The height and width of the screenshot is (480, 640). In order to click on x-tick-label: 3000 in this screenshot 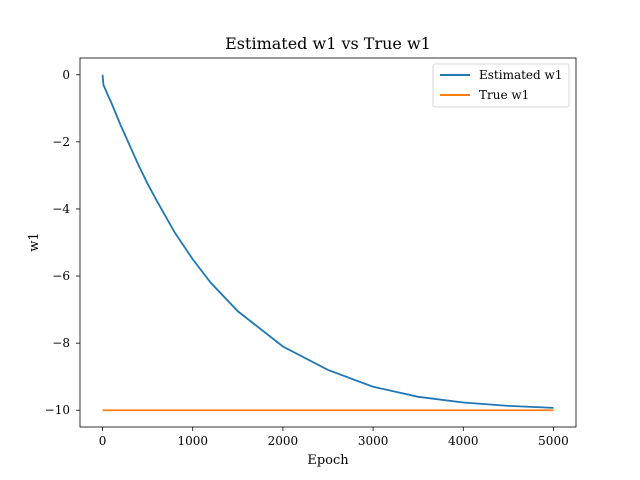, I will do `click(373, 441)`.